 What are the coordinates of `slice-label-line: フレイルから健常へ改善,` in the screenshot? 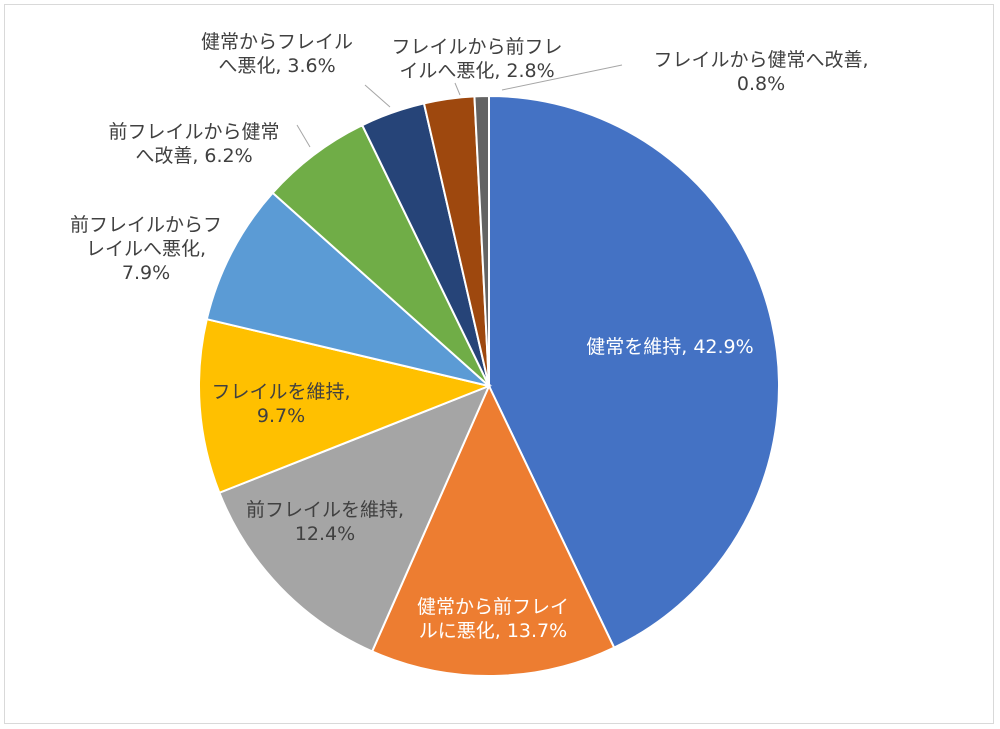 It's located at (760, 60).